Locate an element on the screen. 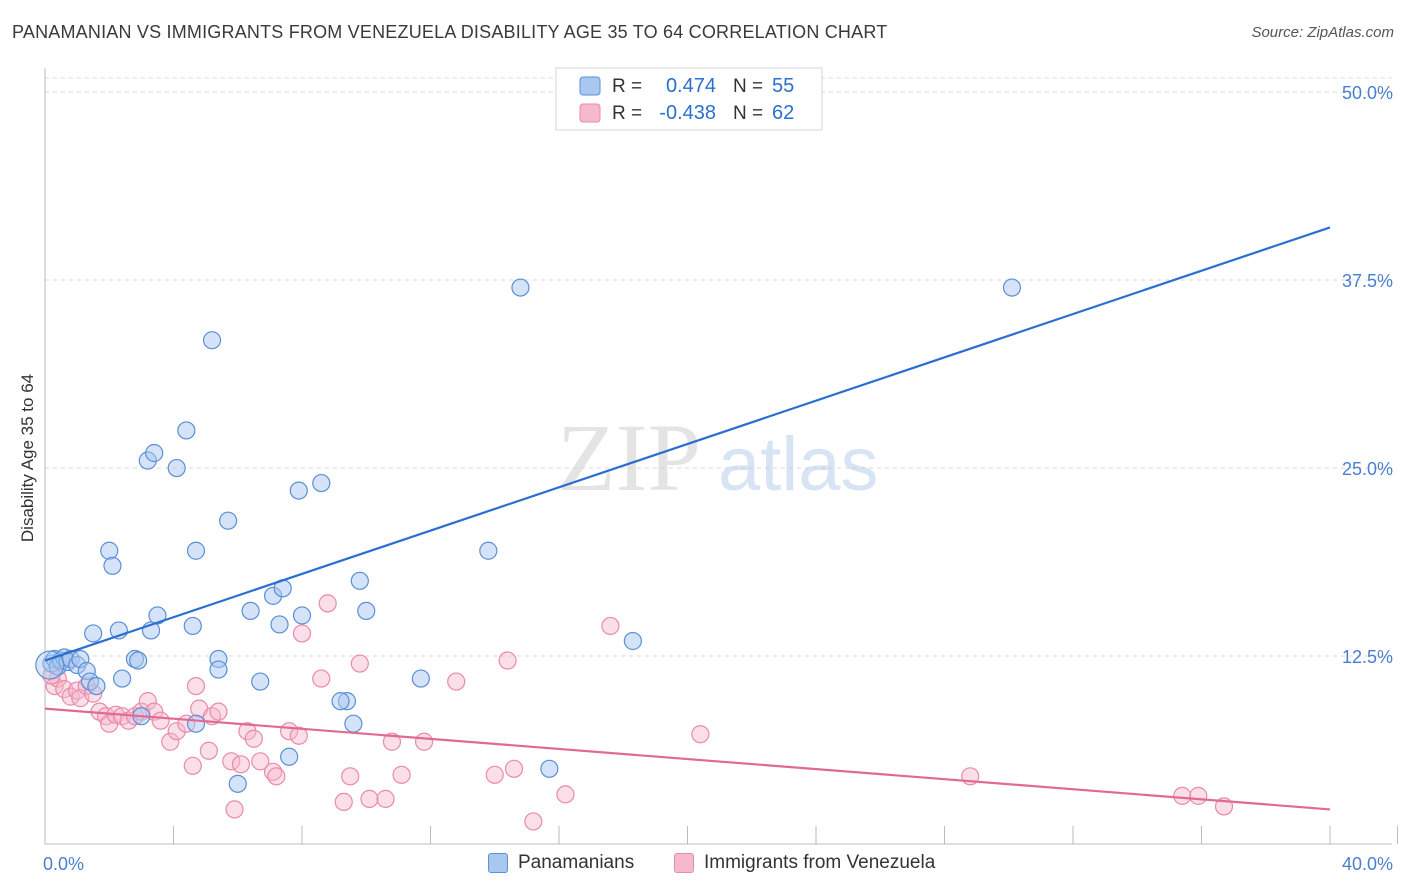 Image resolution: width=1406 pixels, height=892 pixels. y-axis-title-group: Disability Age 35 to 64 is located at coordinates (27, 458).